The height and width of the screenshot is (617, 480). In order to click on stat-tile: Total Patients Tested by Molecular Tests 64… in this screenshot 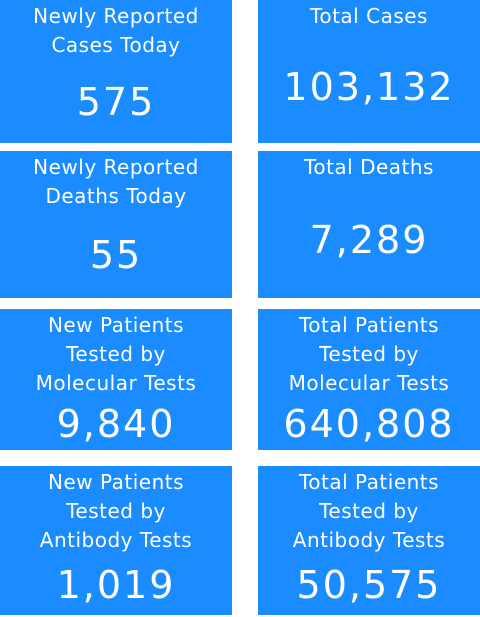, I will do `click(369, 379)`.